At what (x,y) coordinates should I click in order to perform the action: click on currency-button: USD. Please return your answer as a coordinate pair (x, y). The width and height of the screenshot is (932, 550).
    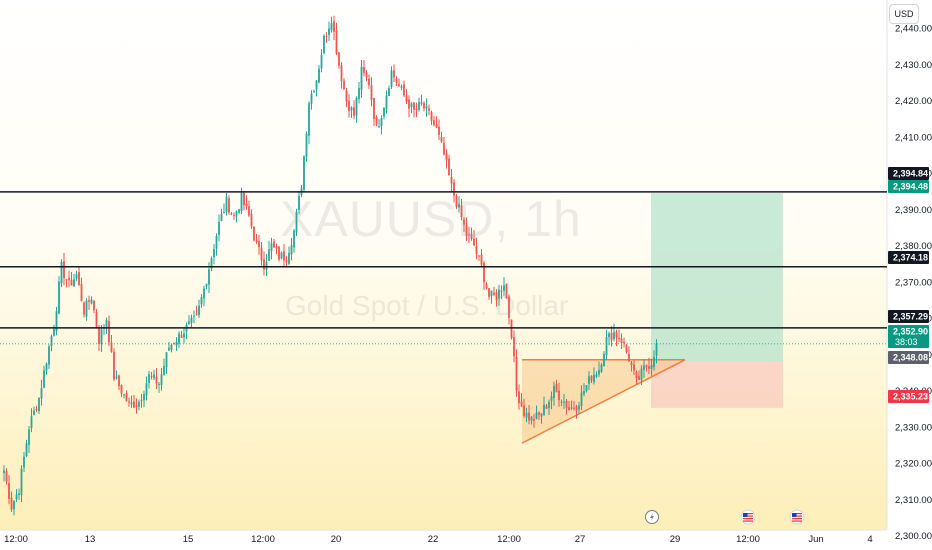
    Looking at the image, I should click on (904, 14).